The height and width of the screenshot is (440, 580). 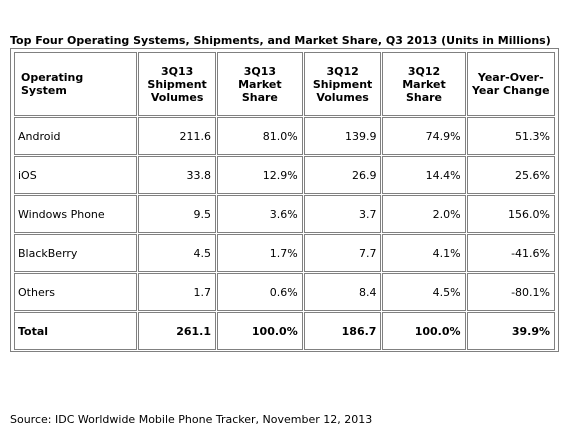 What do you see at coordinates (177, 253) in the screenshot?
I see `value-cell: 4.5` at bounding box center [177, 253].